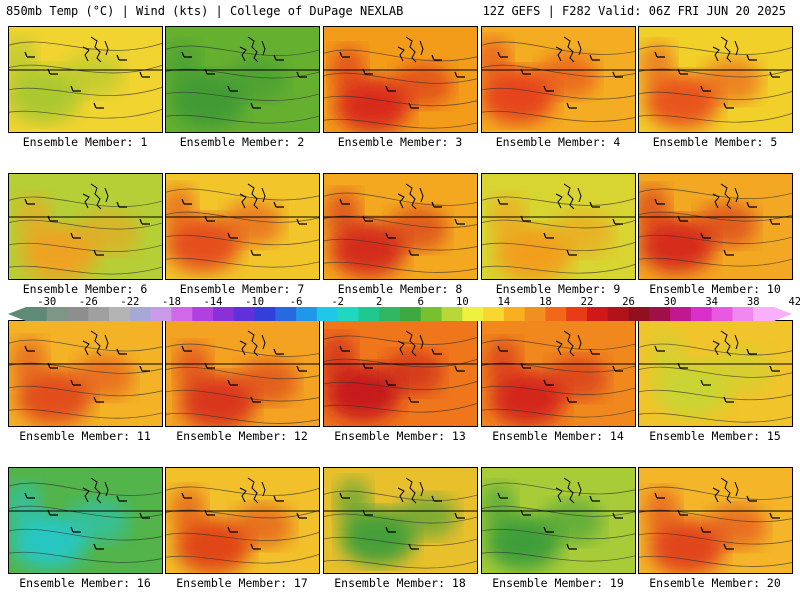  What do you see at coordinates (711, 302) in the screenshot?
I see `colorbar-tick-label: 34` at bounding box center [711, 302].